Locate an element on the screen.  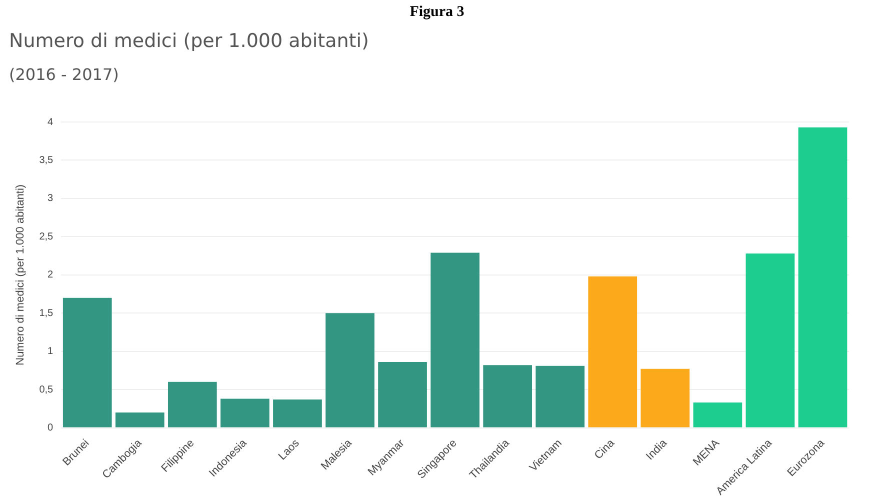
y-tick-label: 3 is located at coordinates (51, 198).